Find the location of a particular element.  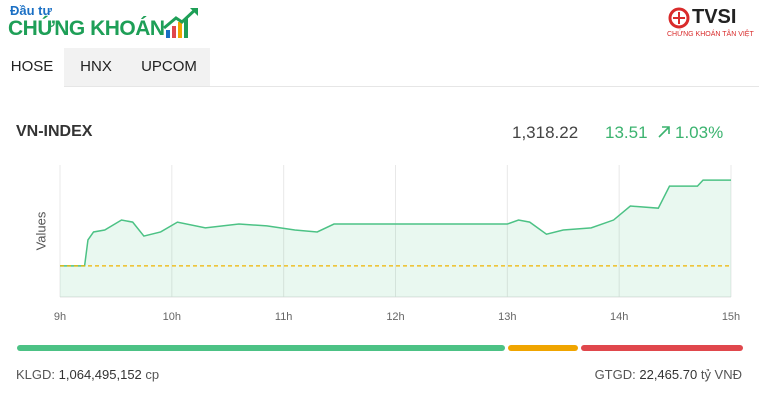

partner-sub: CHỨNG KHOÁN TÂN VIỆT is located at coordinates (710, 34).